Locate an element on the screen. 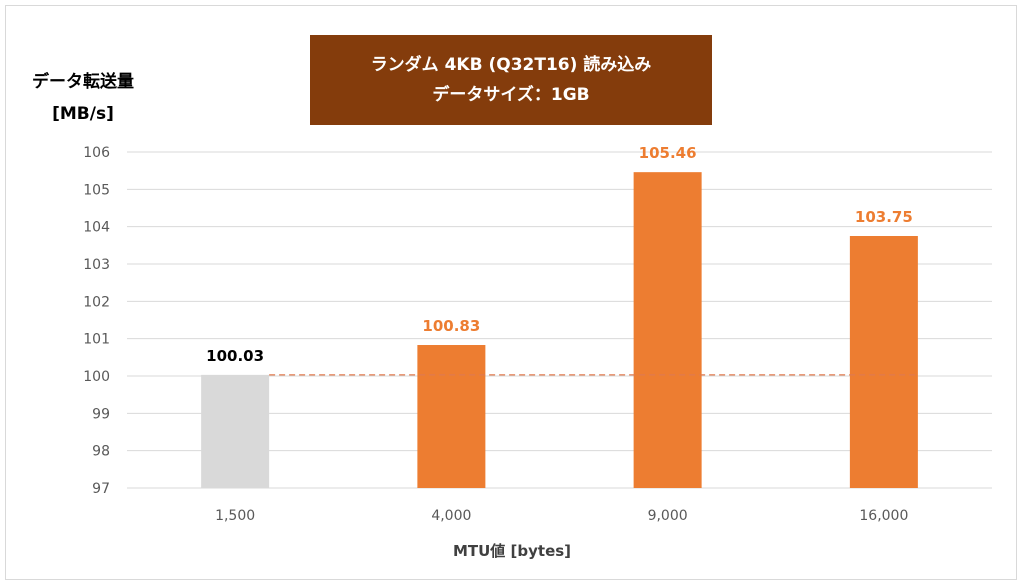 The image size is (1024, 587). x-tick-label: 9,000 is located at coordinates (668, 516).